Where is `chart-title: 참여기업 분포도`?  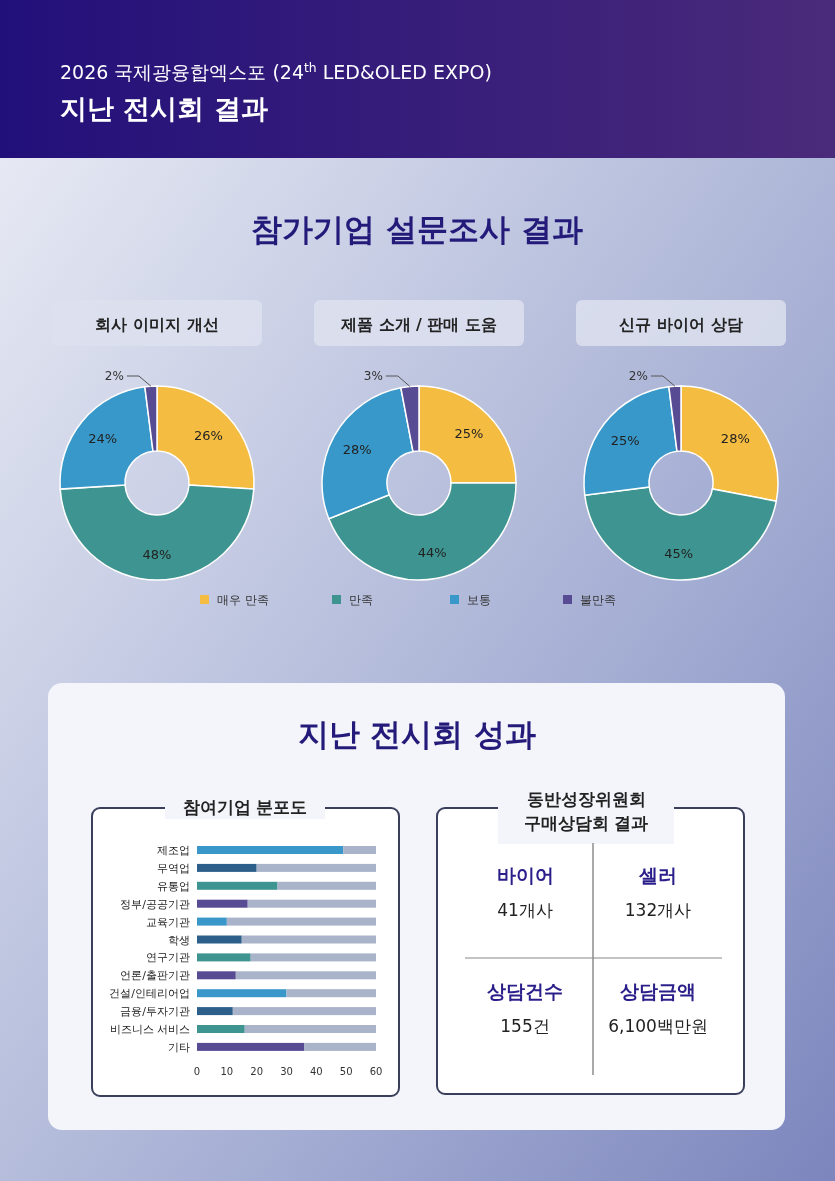 chart-title: 참여기업 분포도 is located at coordinates (245, 807).